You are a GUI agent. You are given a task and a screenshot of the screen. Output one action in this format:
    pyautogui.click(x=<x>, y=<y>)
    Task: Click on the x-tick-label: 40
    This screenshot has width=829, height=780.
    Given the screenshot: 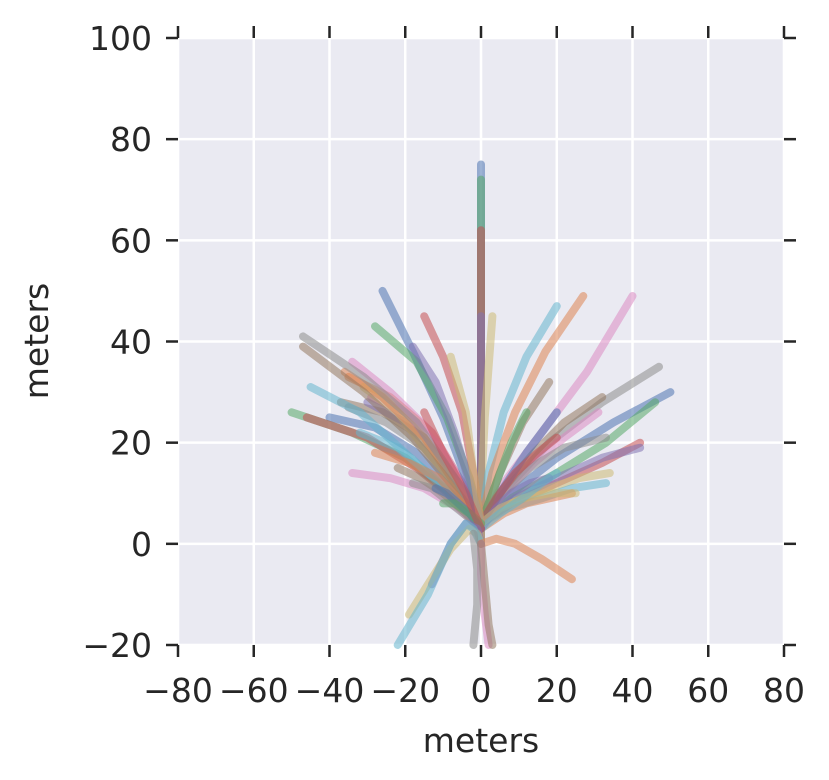 What is the action you would take?
    pyautogui.click(x=633, y=690)
    